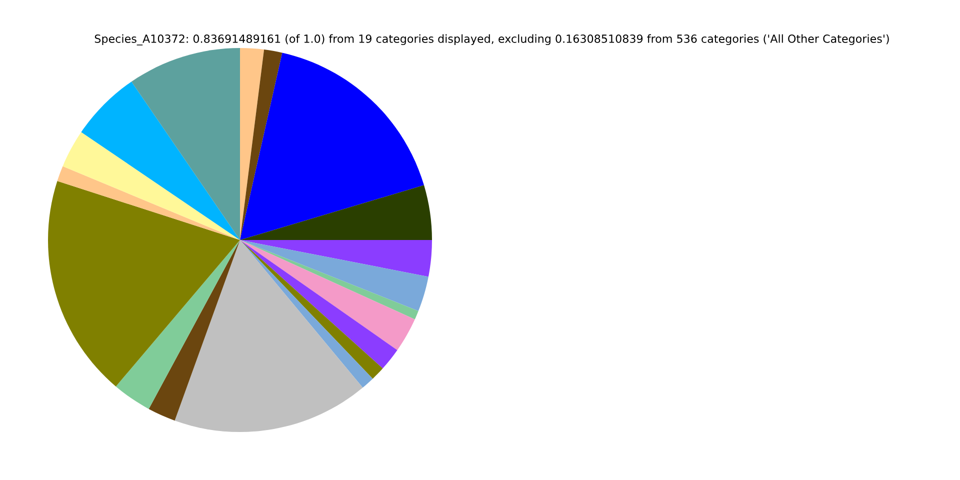 The width and height of the screenshot is (960, 480). I want to click on text: Species_A10372: 0.83691489161 (of 1.0) from 19 categories displayed, excluding 0.16308510839 from 536 categories ('All Other Categories'), so click(491, 40).